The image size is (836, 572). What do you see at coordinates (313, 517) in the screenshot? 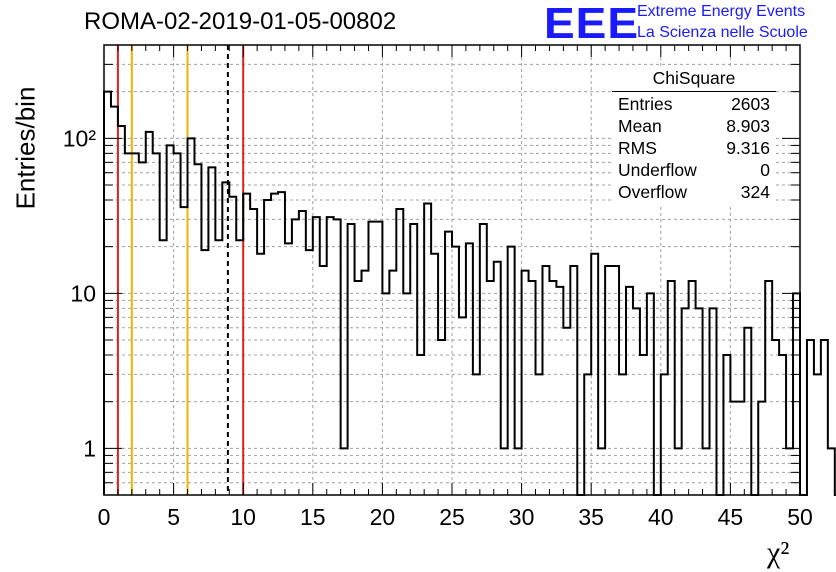
I see `x-tick-label: 15` at bounding box center [313, 517].